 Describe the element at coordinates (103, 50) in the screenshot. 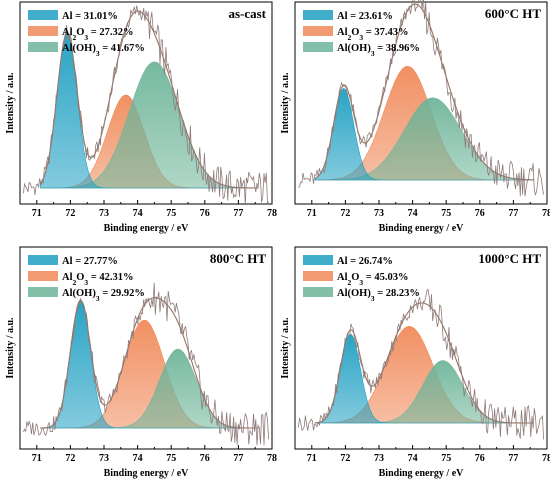

I see `legend-label-aloh3: Al(OH)3 = 41.67%` at that location.